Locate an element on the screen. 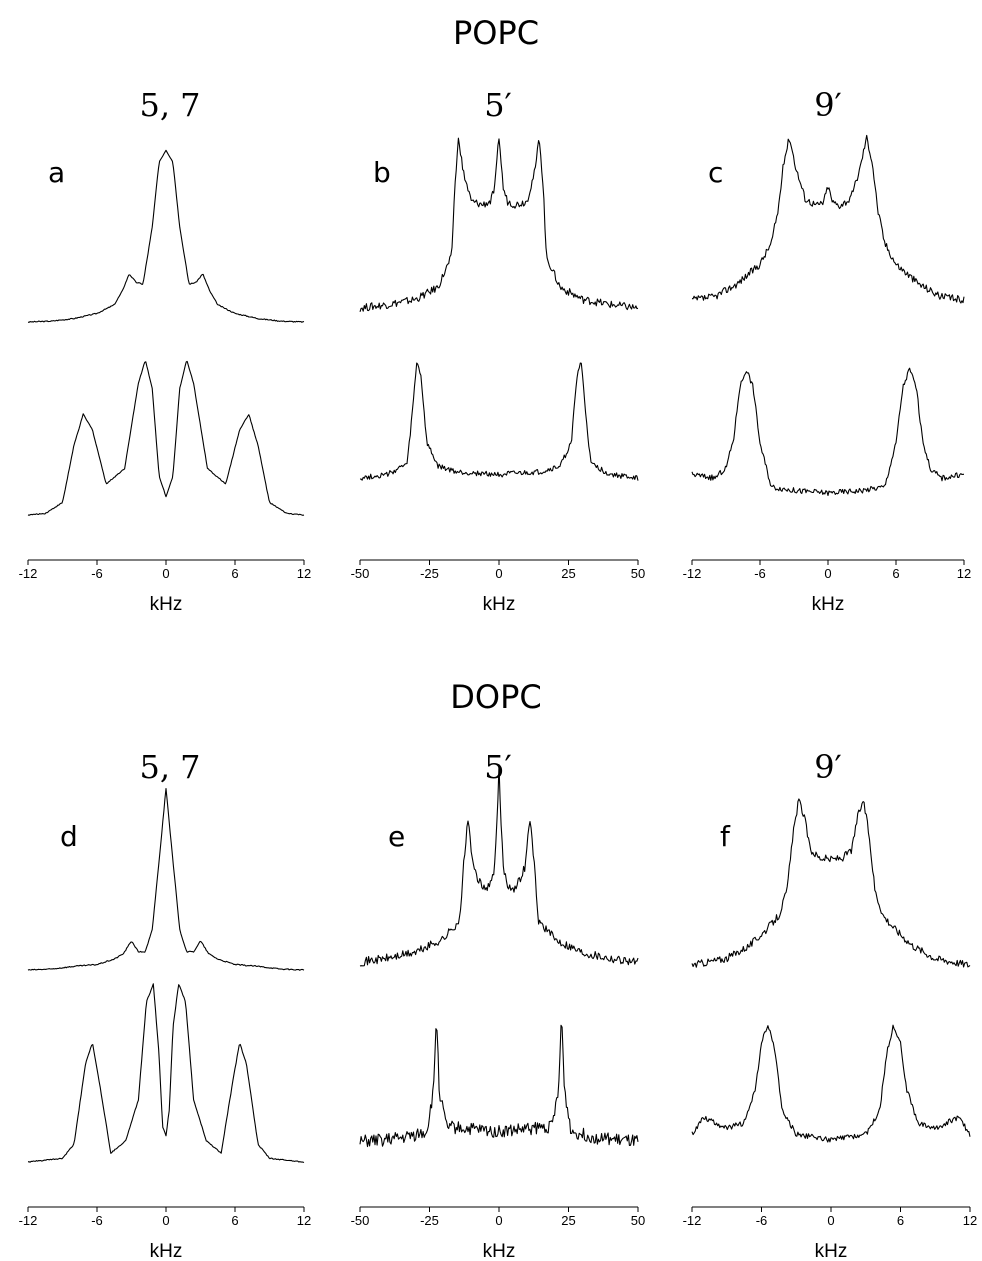 This screenshot has width=982, height=1261. column-title-dopc-5-7: 5, 7 is located at coordinates (169, 767).